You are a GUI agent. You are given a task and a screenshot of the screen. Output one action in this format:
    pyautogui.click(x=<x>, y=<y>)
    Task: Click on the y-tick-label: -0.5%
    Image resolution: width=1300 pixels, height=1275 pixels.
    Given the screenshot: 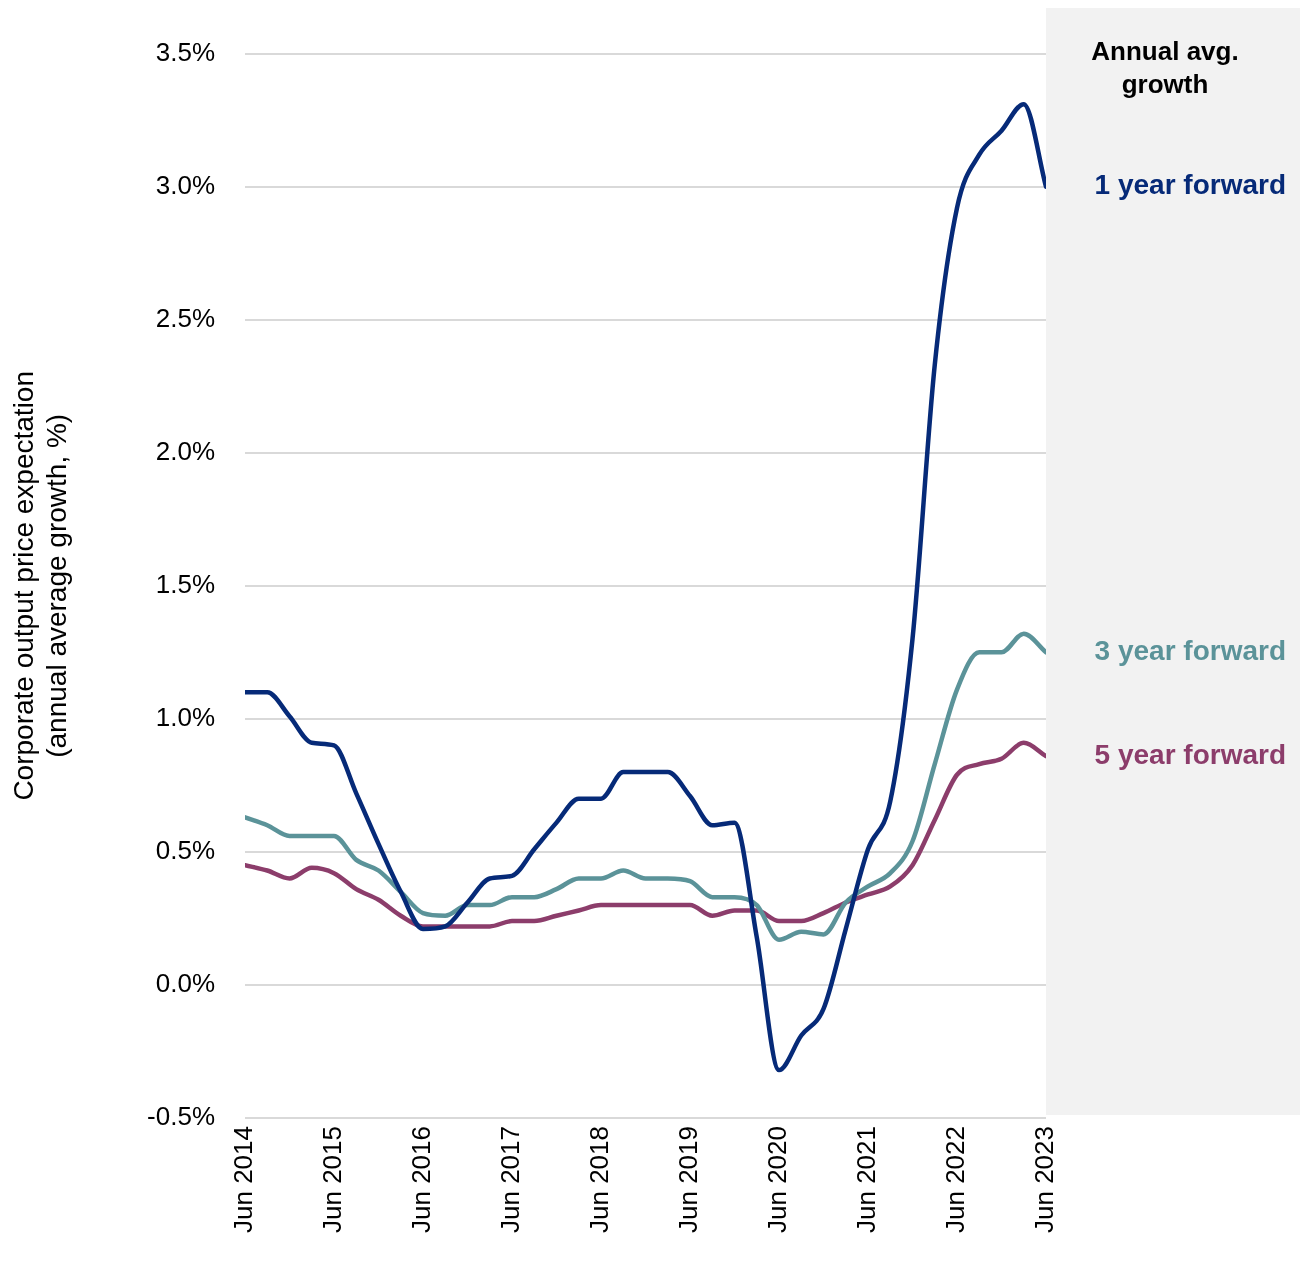 What is the action you would take?
    pyautogui.click(x=181, y=1116)
    